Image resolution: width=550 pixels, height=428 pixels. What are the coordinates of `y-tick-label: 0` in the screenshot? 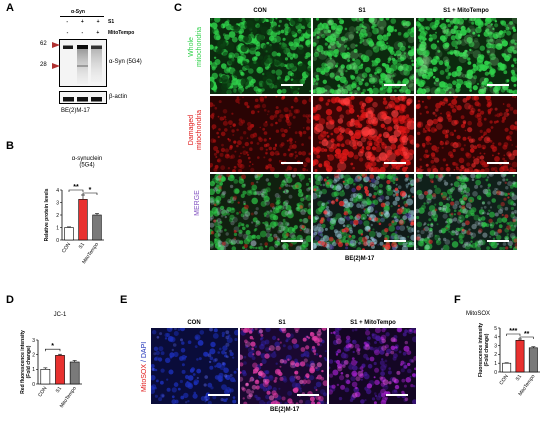 It's located at (57, 241).